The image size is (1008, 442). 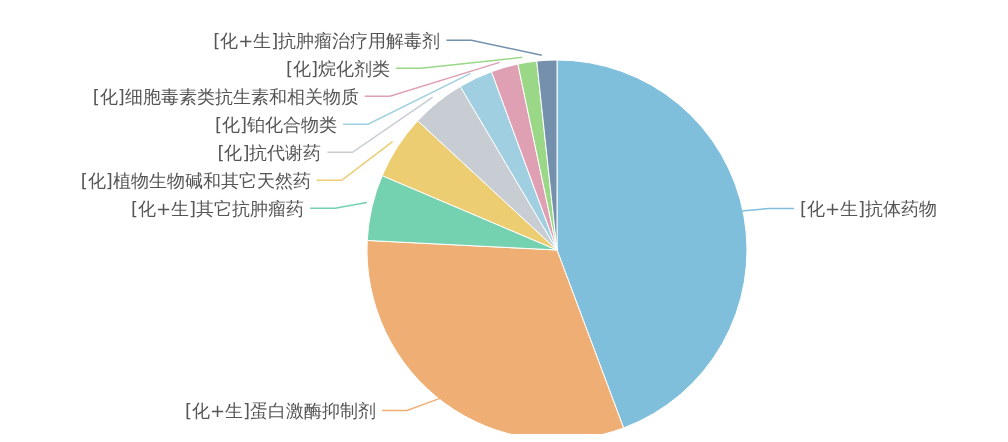 I want to click on slice-label: [化+生]抗肿瘤治疗用解毒剂, so click(x=327, y=40).